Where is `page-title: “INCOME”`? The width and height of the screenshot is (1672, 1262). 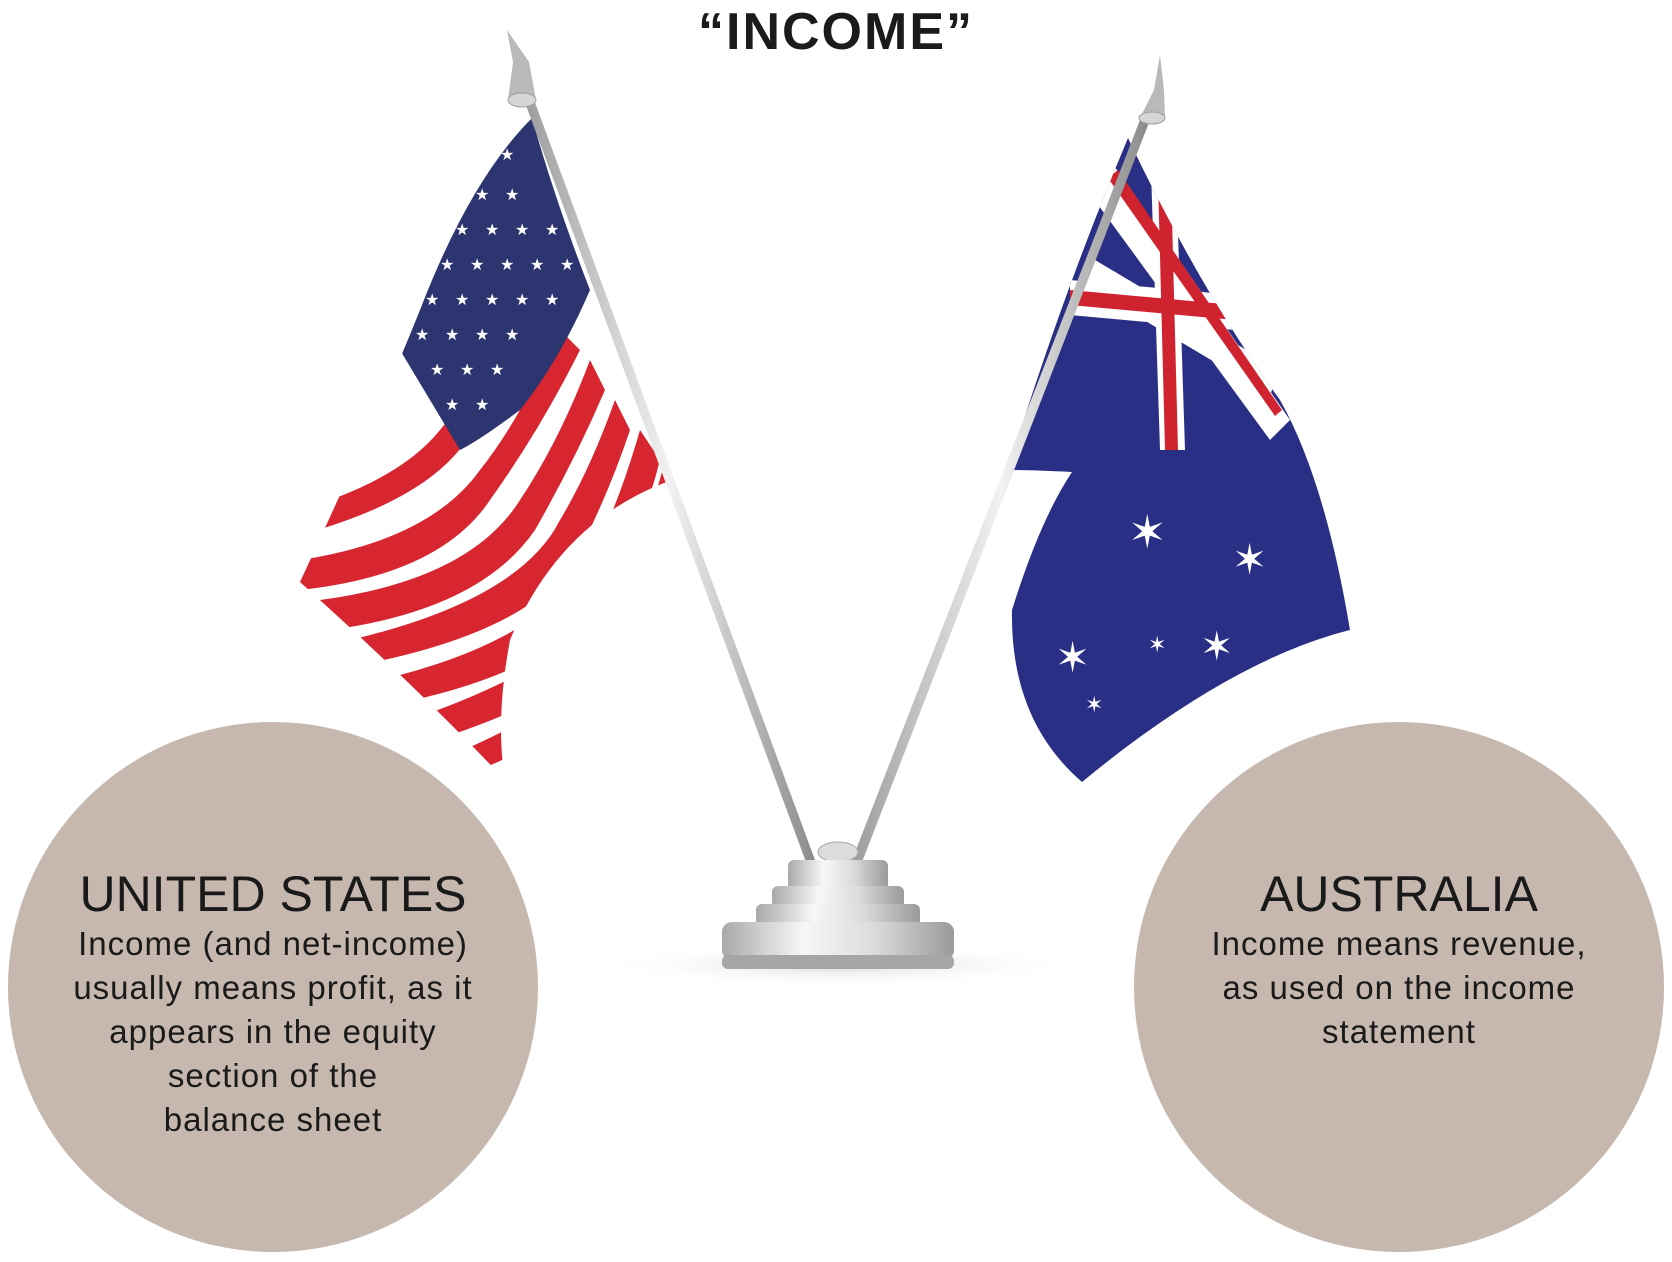 page-title: “INCOME” is located at coordinates (836, 32).